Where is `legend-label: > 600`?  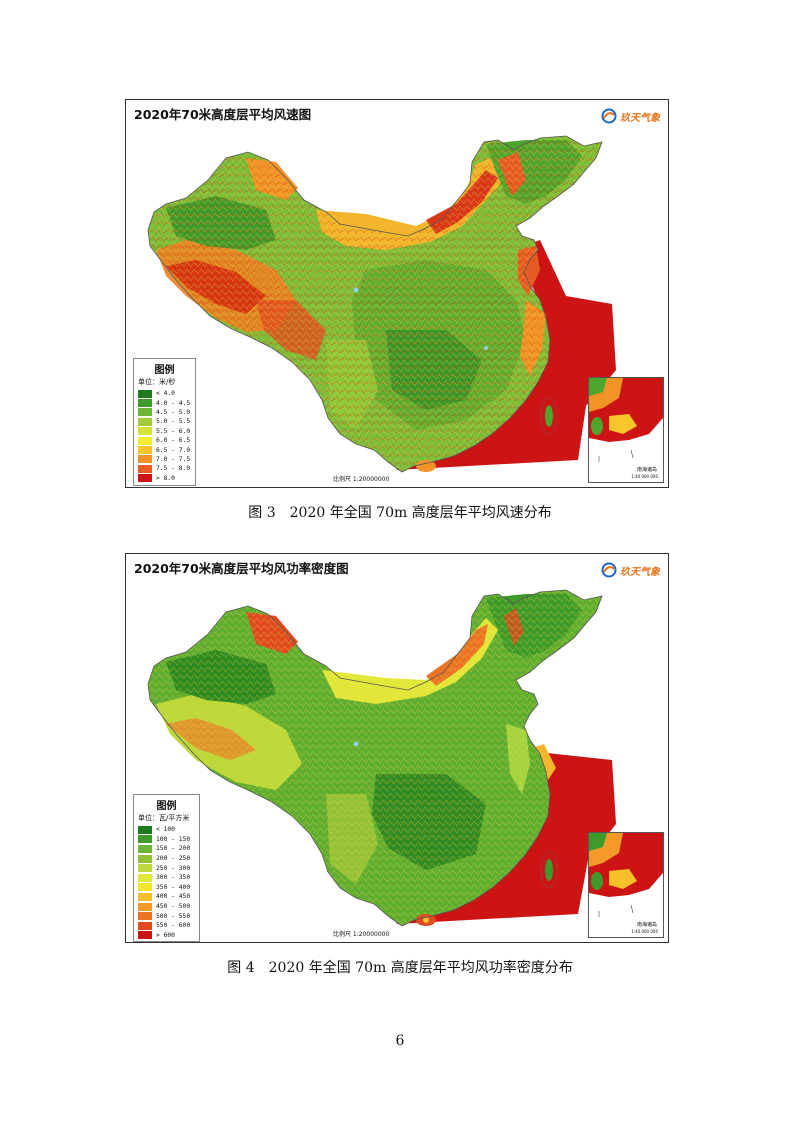 legend-label: > 600 is located at coordinates (165, 935).